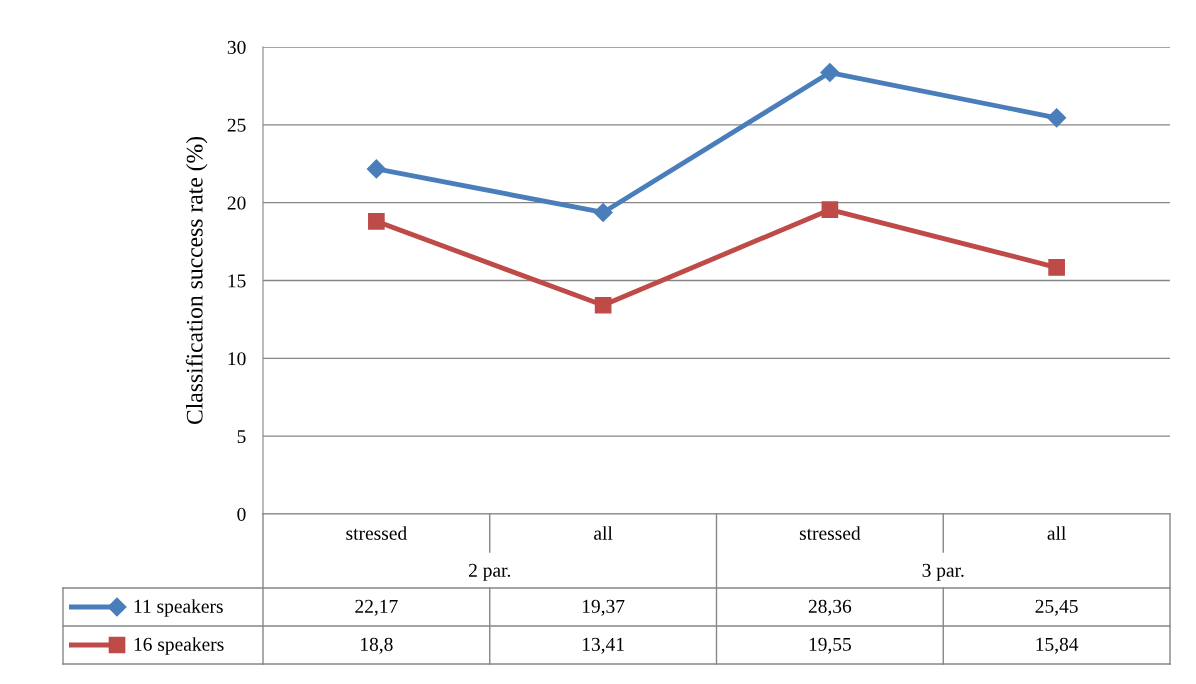  Describe the element at coordinates (943, 572) in the screenshot. I see `text: 3 par.` at that location.